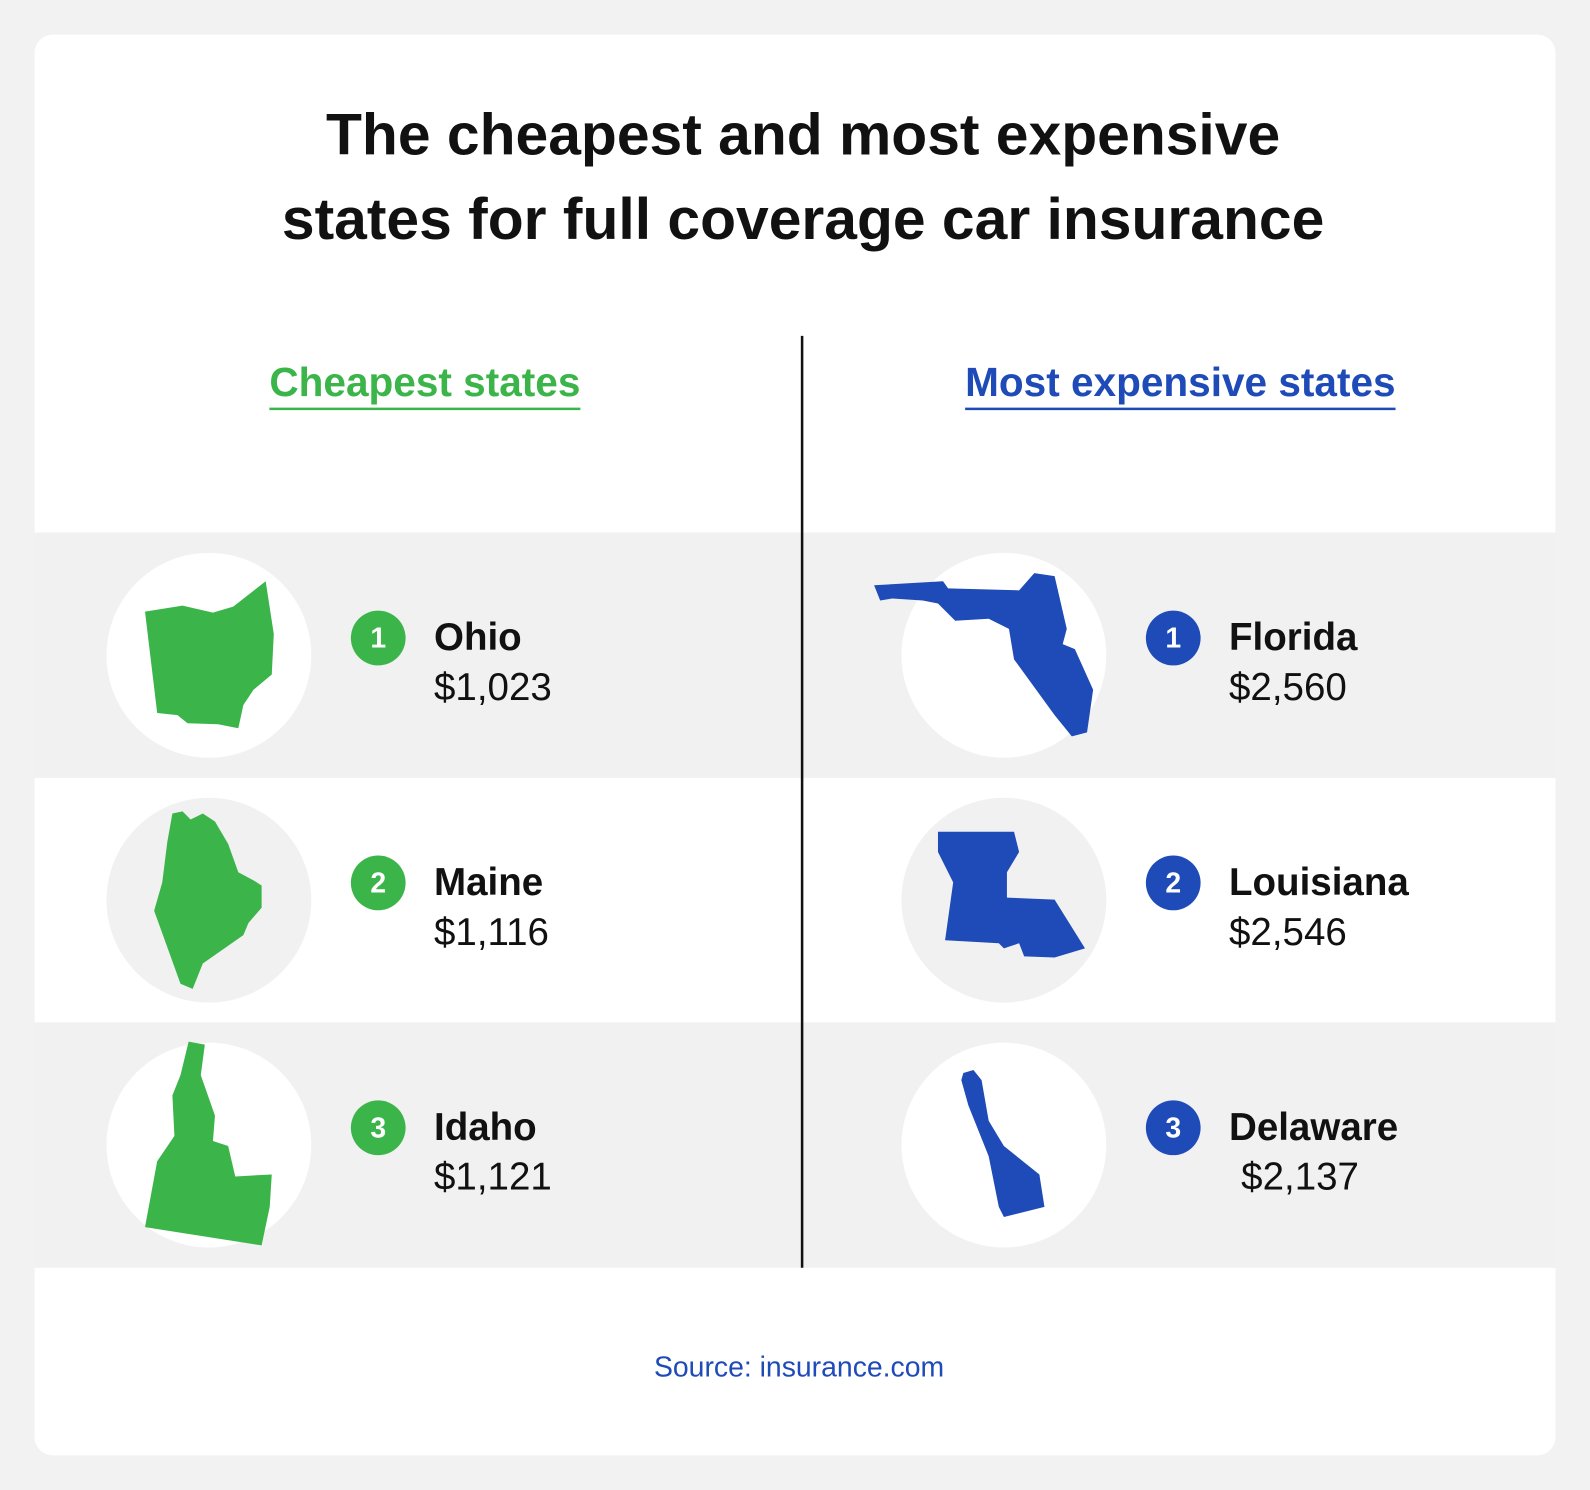 The height and width of the screenshot is (1490, 1590). Describe the element at coordinates (478, 637) in the screenshot. I see `state-name: Ohio` at that location.